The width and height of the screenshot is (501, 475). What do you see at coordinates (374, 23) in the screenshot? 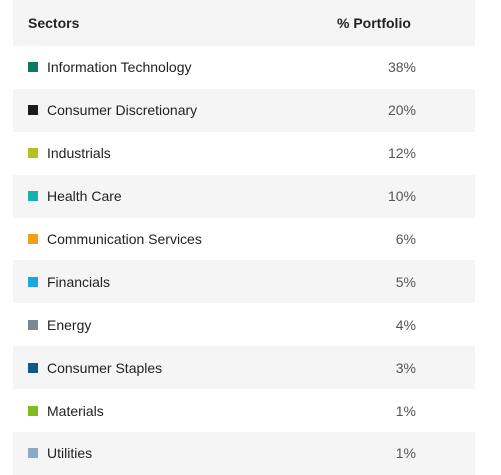
I see `header-portfolio: % Portfolio` at bounding box center [374, 23].